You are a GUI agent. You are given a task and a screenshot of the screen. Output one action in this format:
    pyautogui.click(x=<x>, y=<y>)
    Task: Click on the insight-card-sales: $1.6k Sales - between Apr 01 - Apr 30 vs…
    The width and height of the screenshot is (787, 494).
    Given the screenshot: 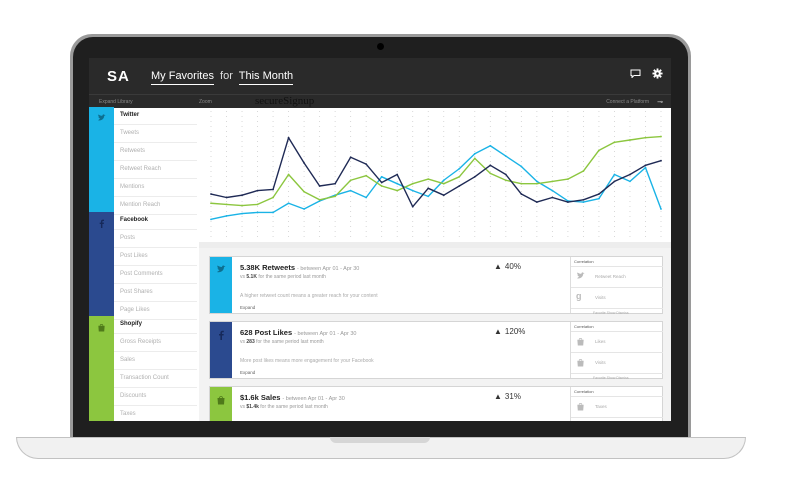 What is the action you would take?
    pyautogui.click(x=436, y=403)
    